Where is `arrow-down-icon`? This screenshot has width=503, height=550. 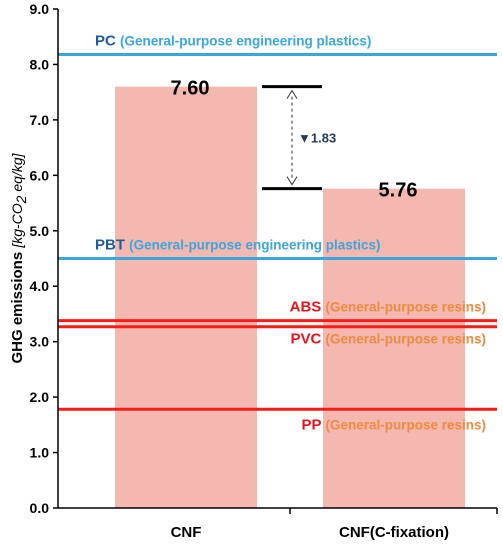 arrow-down-icon is located at coordinates (292, 181).